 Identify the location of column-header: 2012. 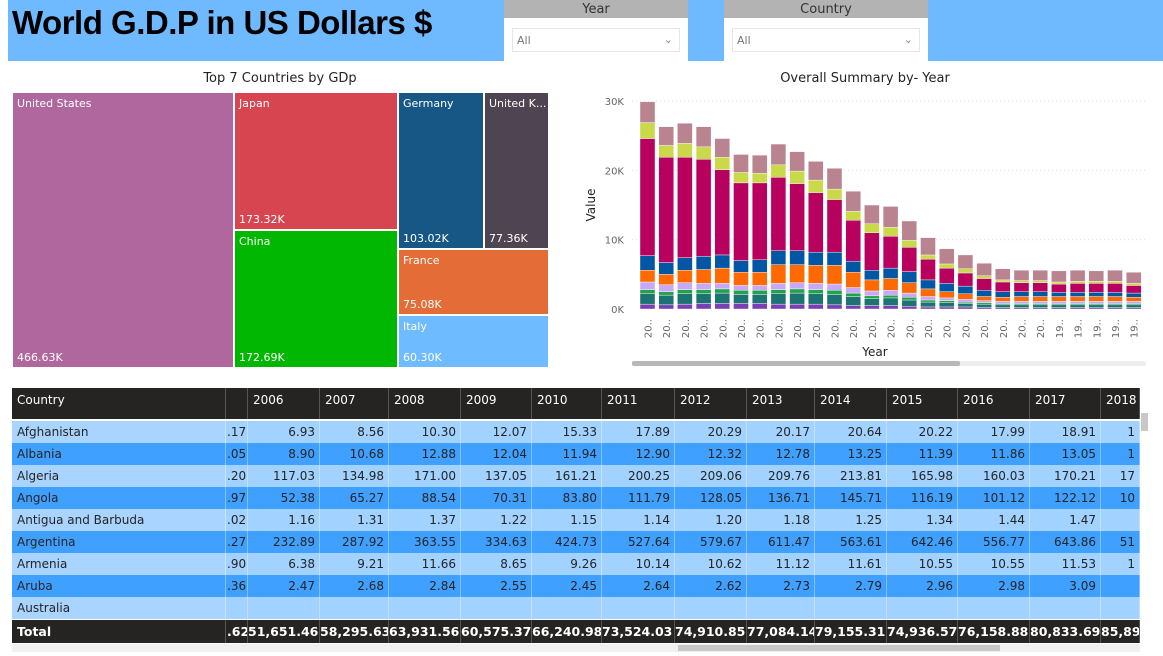
(711, 403).